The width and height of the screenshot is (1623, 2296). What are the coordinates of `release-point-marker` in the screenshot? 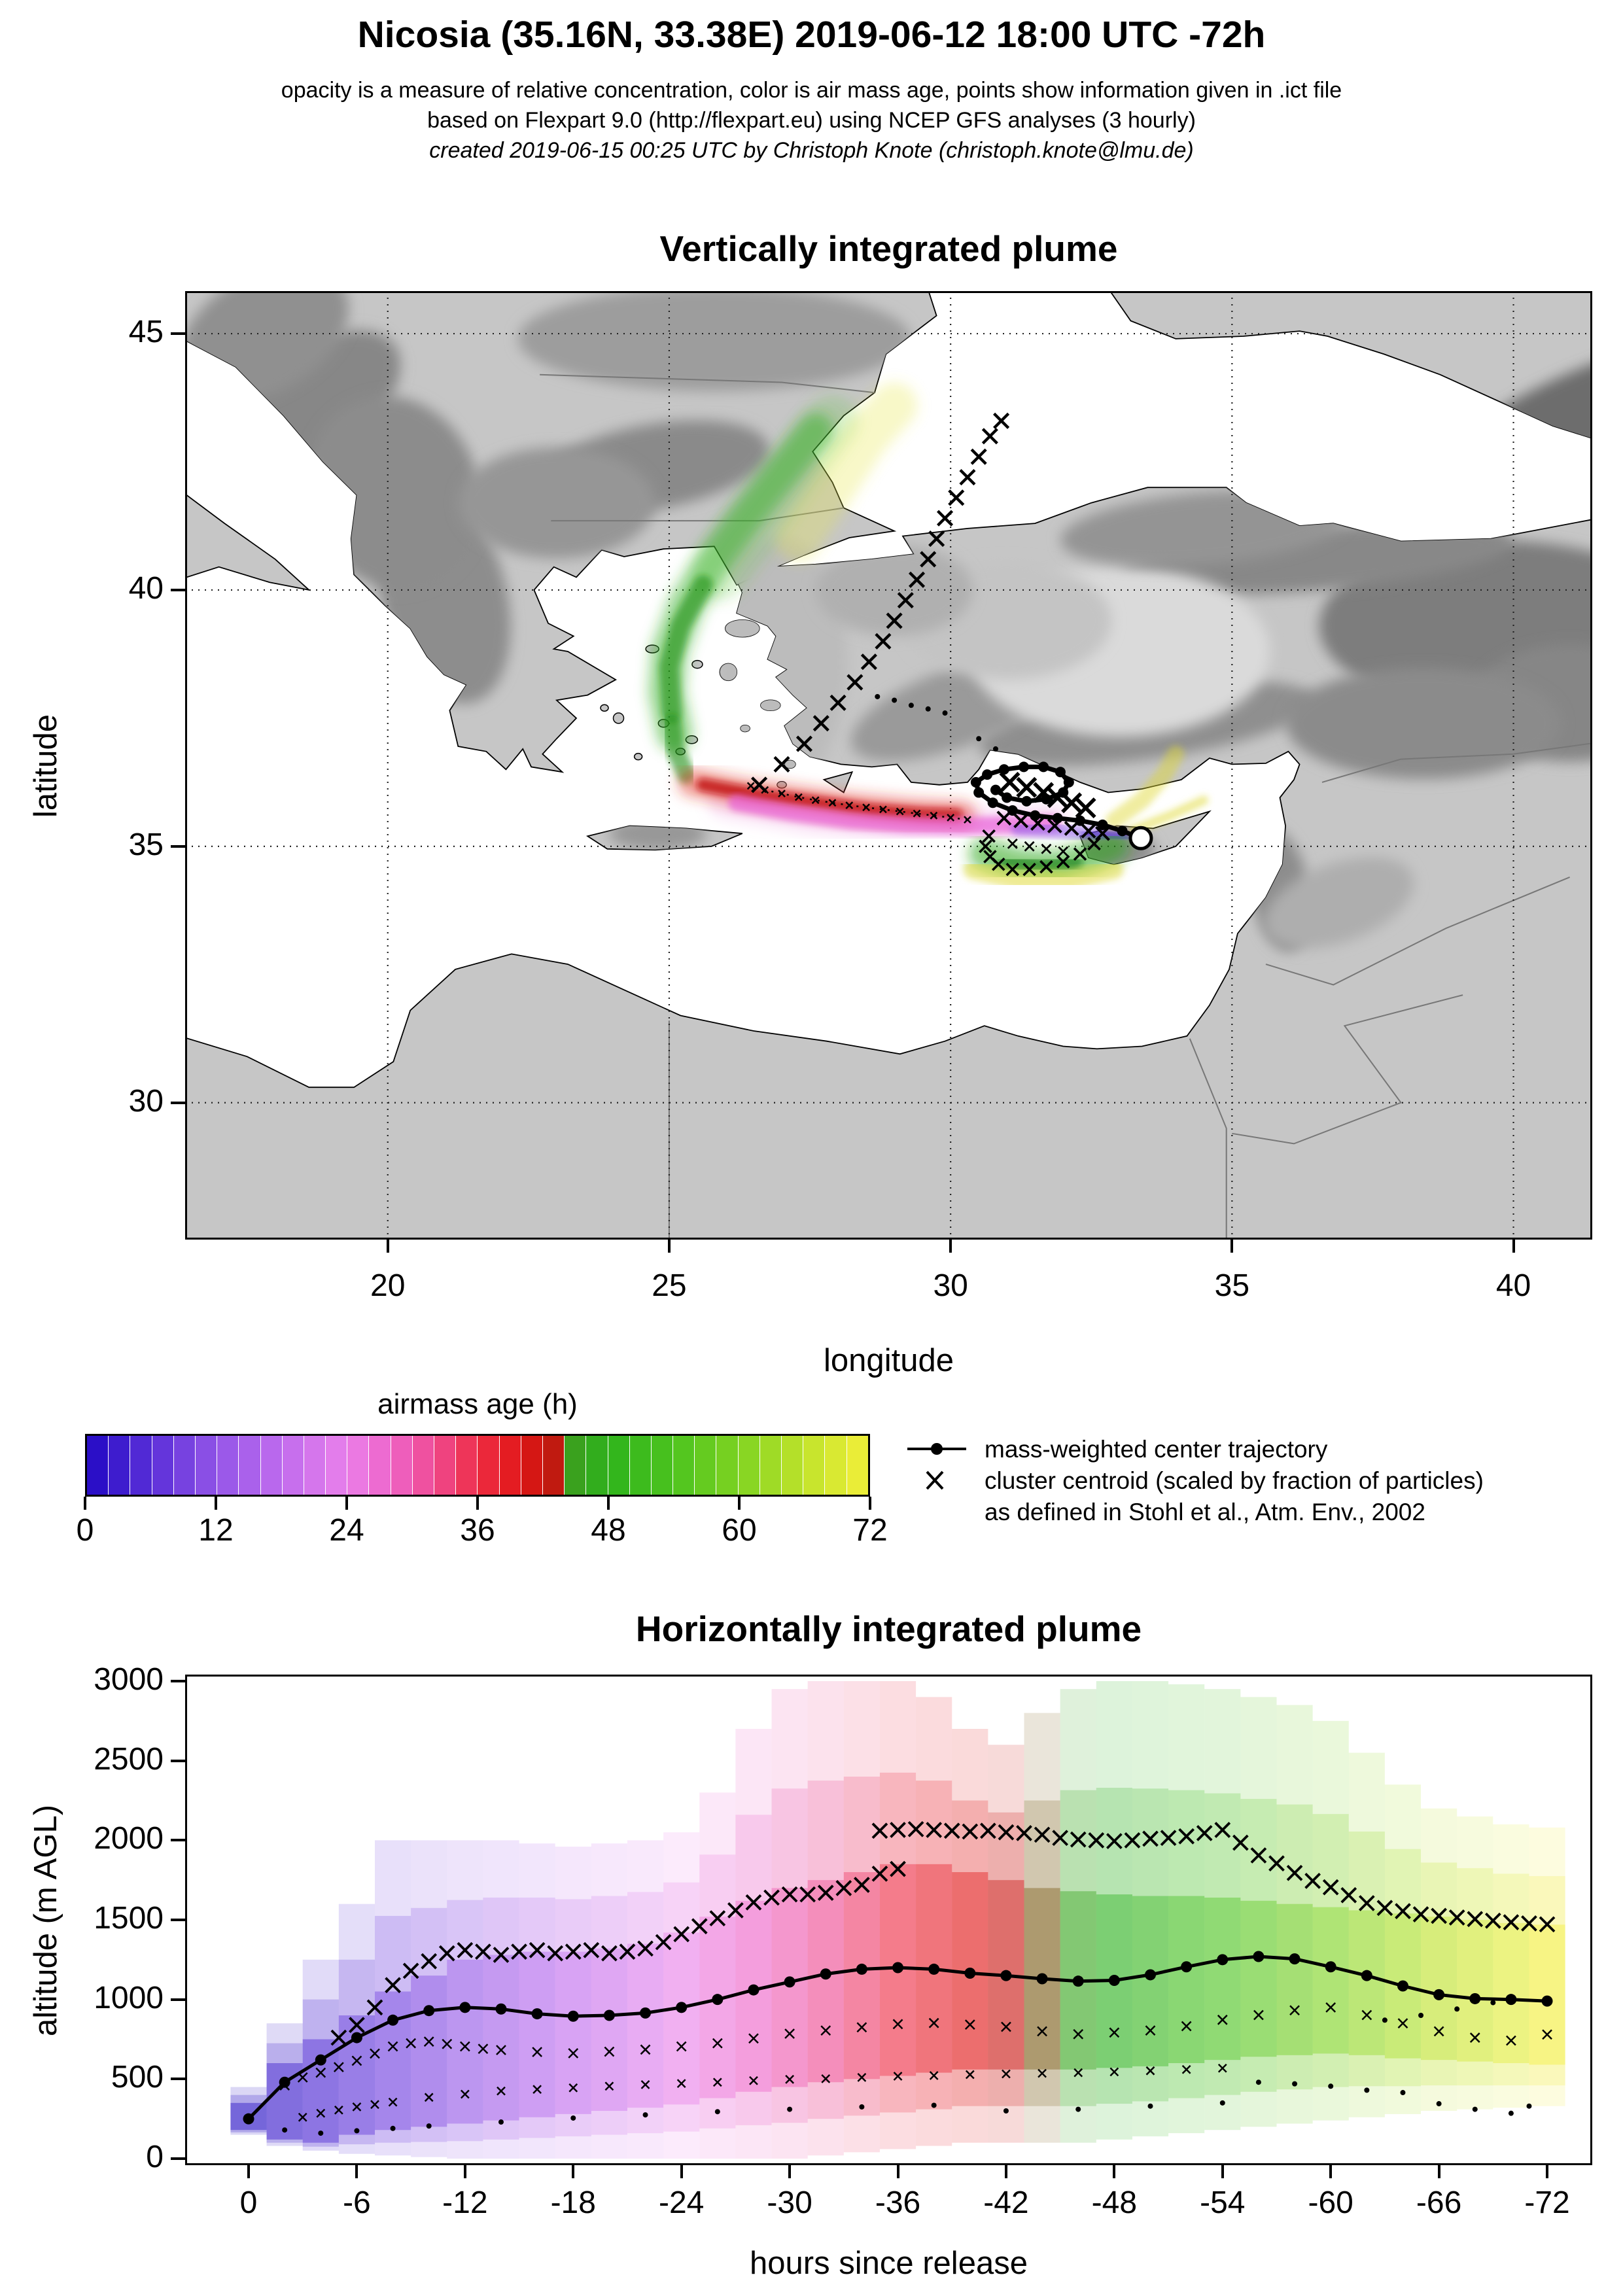 It's located at (1140, 838).